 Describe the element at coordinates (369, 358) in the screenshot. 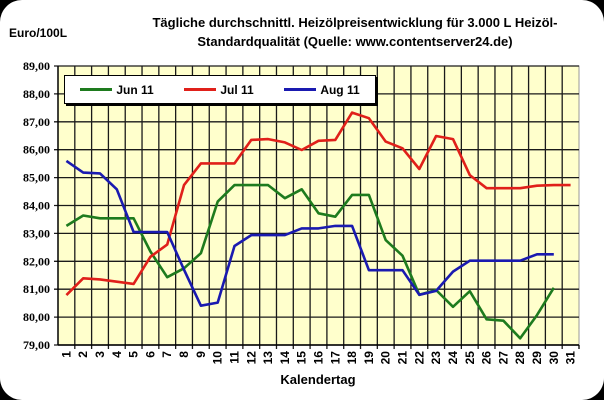

I see `x-tick-label: 19` at that location.